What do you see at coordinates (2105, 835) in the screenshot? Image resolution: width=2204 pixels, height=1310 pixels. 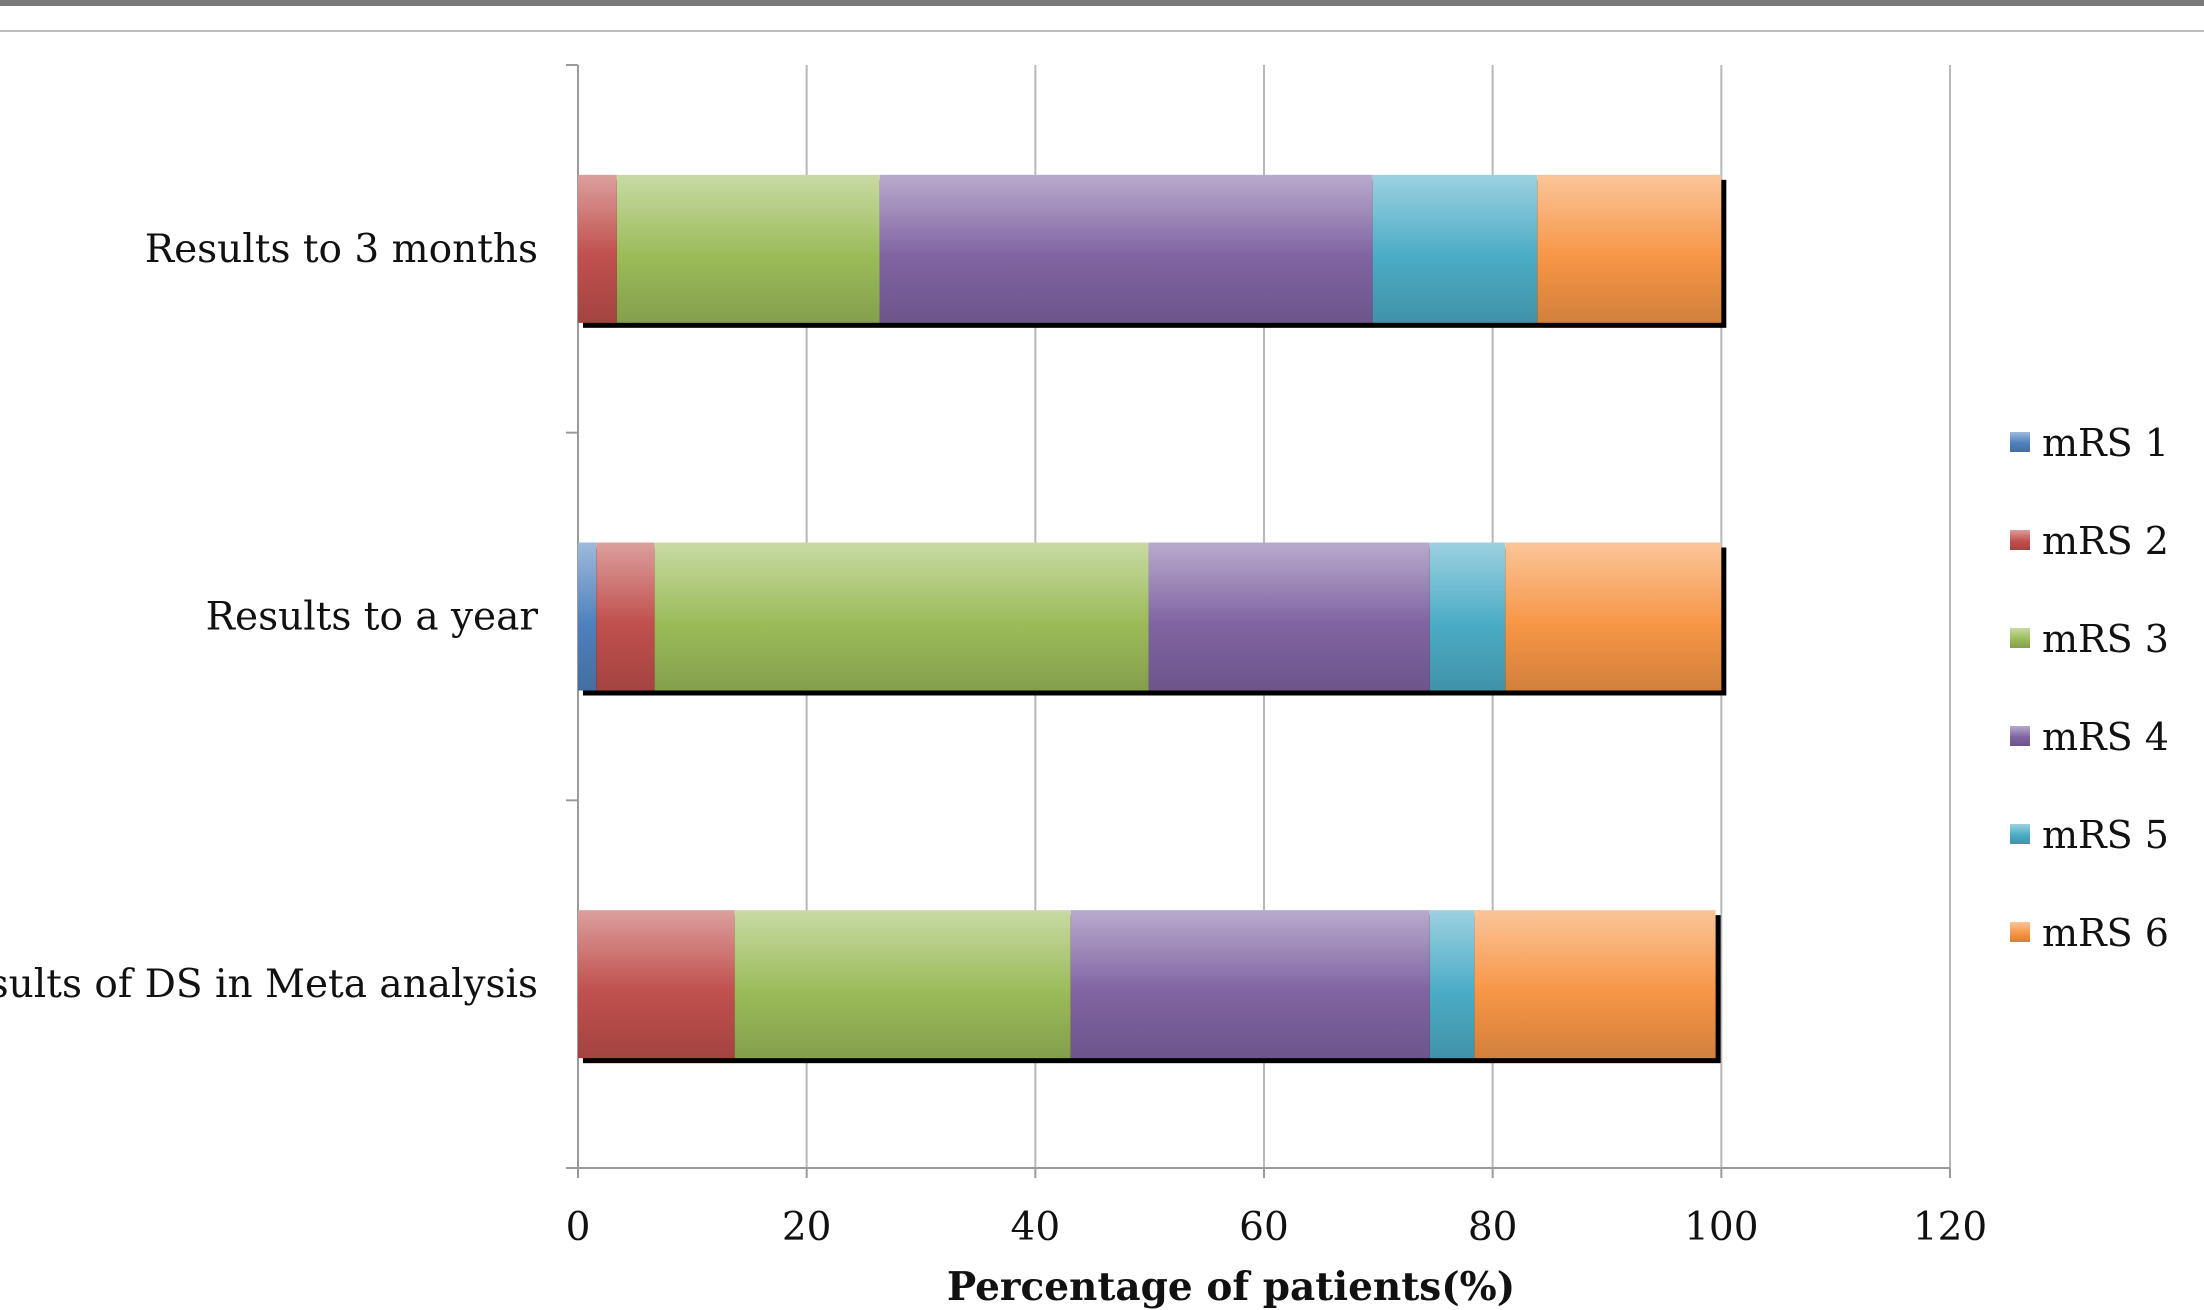 I see `legend-label: mRS 5` at bounding box center [2105, 835].